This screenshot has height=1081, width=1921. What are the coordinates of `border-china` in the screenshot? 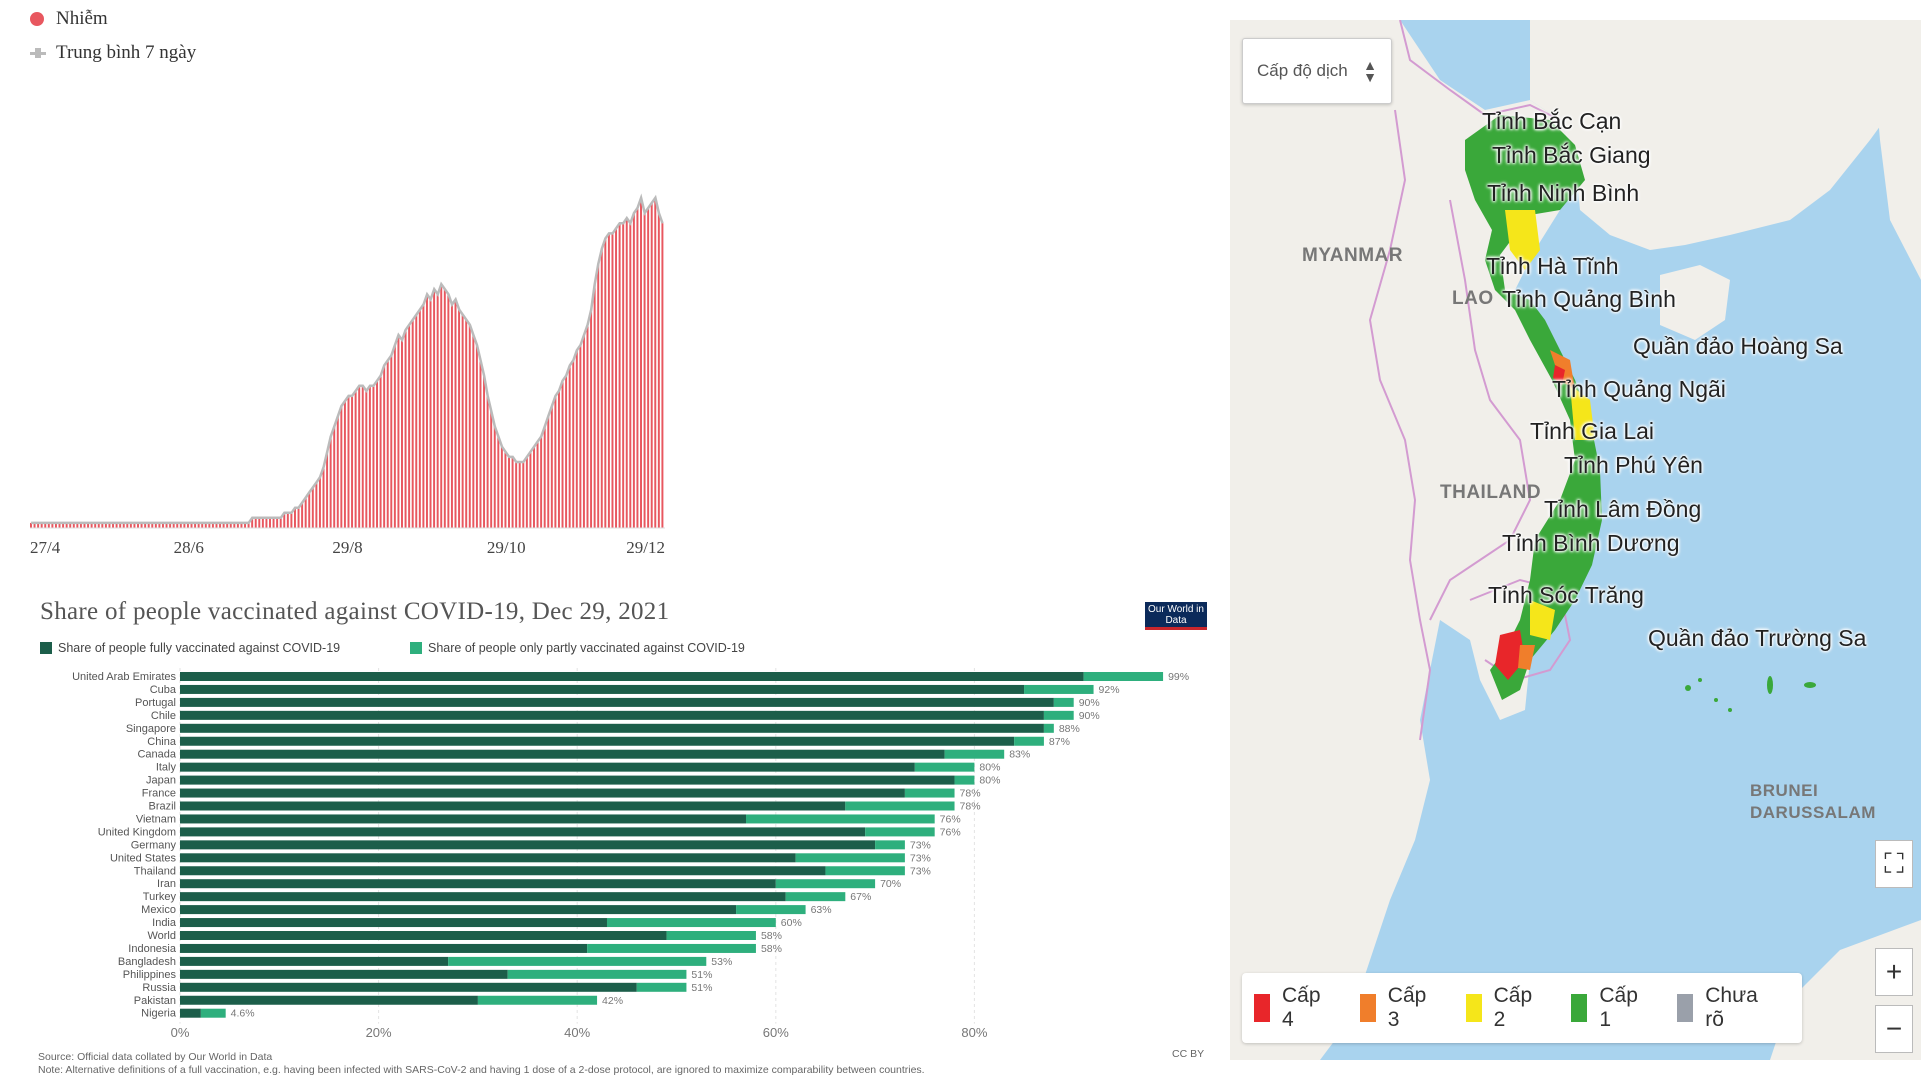 It's located at (1480, 70).